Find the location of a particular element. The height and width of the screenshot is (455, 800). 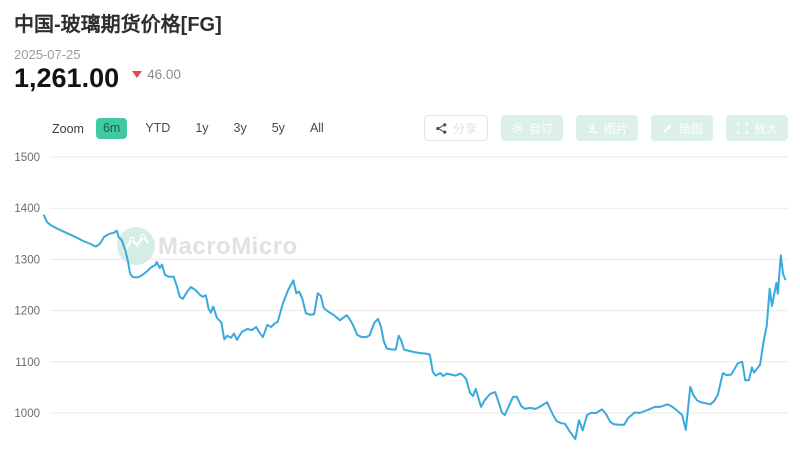

enlarge-button: 放大 is located at coordinates (756, 128).